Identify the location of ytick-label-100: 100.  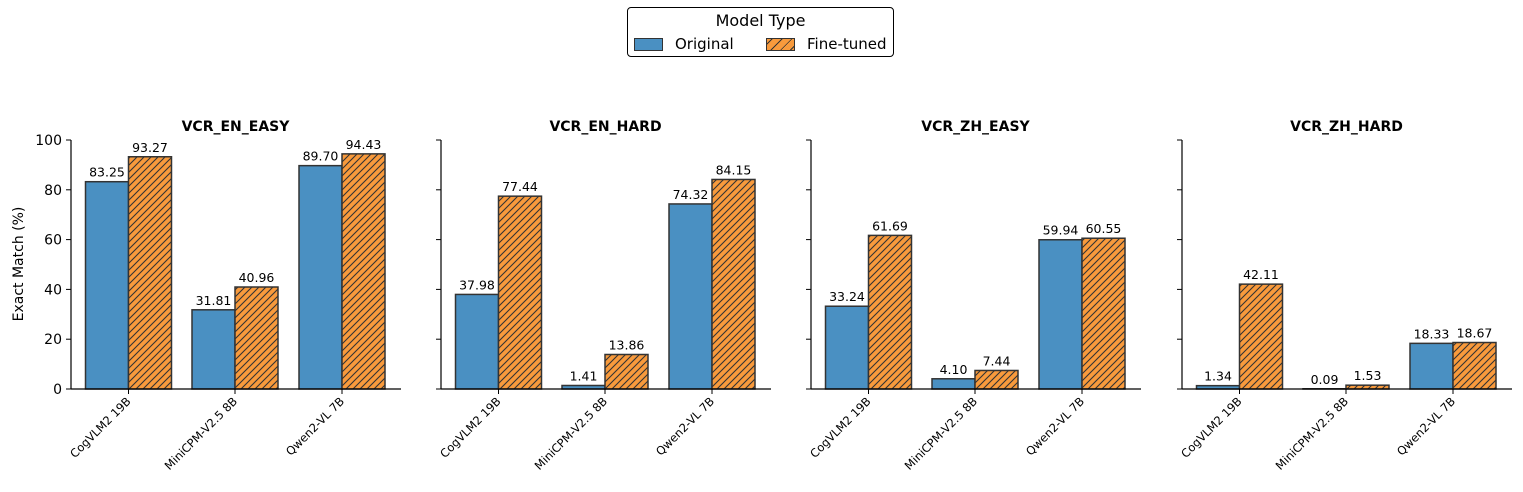
(48, 141).